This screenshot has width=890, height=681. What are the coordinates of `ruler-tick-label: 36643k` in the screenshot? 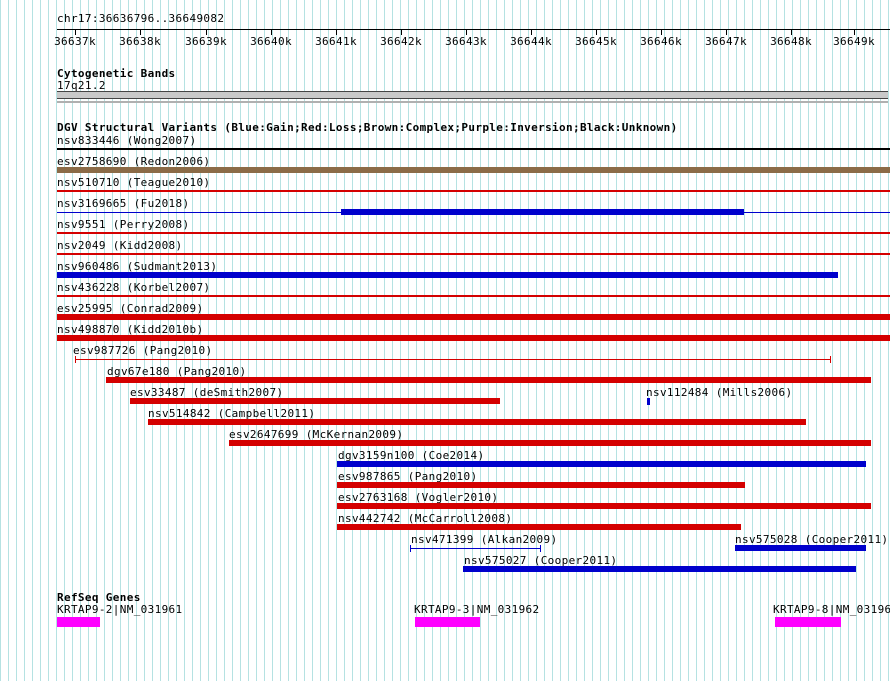 It's located at (466, 41).